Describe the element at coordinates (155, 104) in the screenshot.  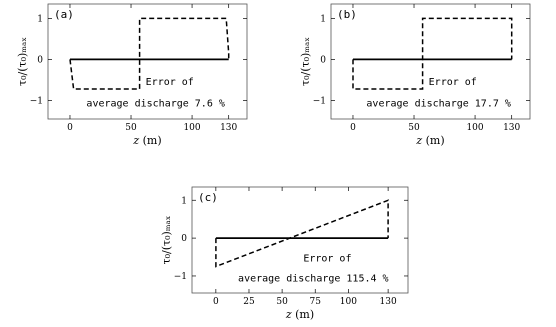
I see `annotation-line-2: average discharge 7.6 %` at that location.